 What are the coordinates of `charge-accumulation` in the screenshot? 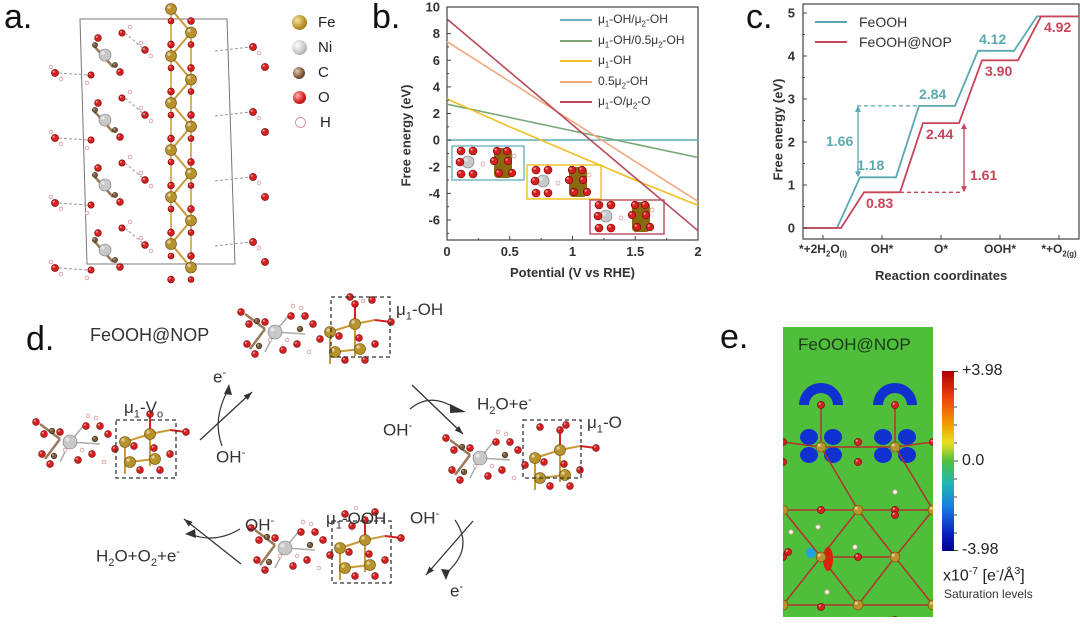 It's located at (828, 559).